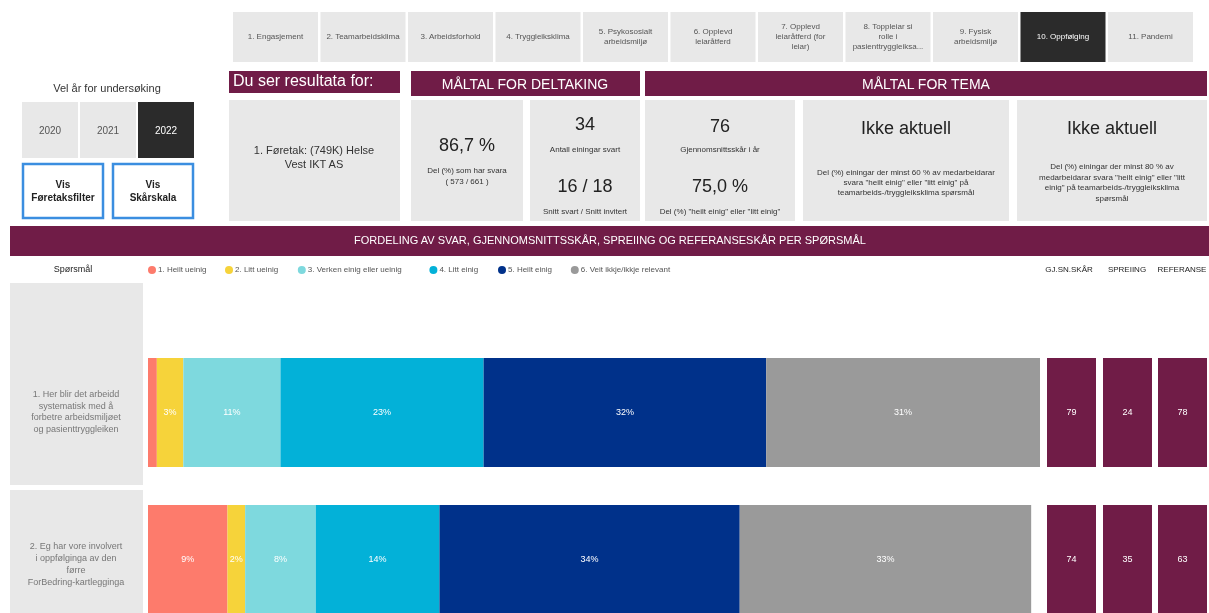 The image size is (1209, 613). I want to click on text: 7. Opplevd leiaråtferd (for leiar), so click(800, 36).